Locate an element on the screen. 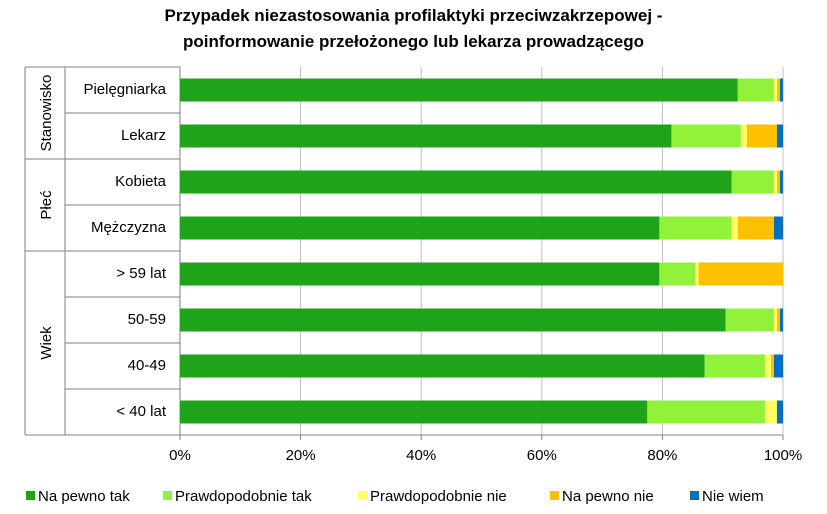  x-tick-label: 100% is located at coordinates (783, 455).